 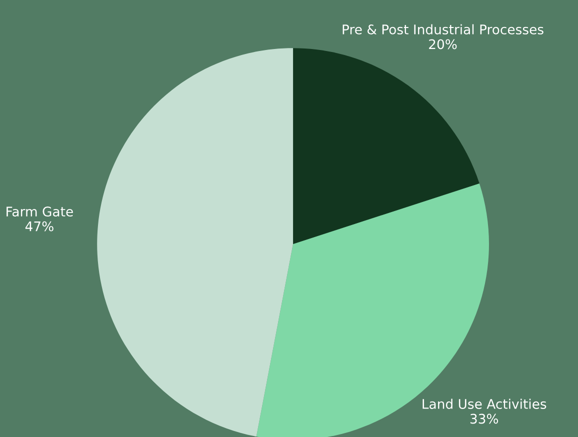 What do you see at coordinates (443, 44) in the screenshot?
I see `data-label: 20%` at bounding box center [443, 44].